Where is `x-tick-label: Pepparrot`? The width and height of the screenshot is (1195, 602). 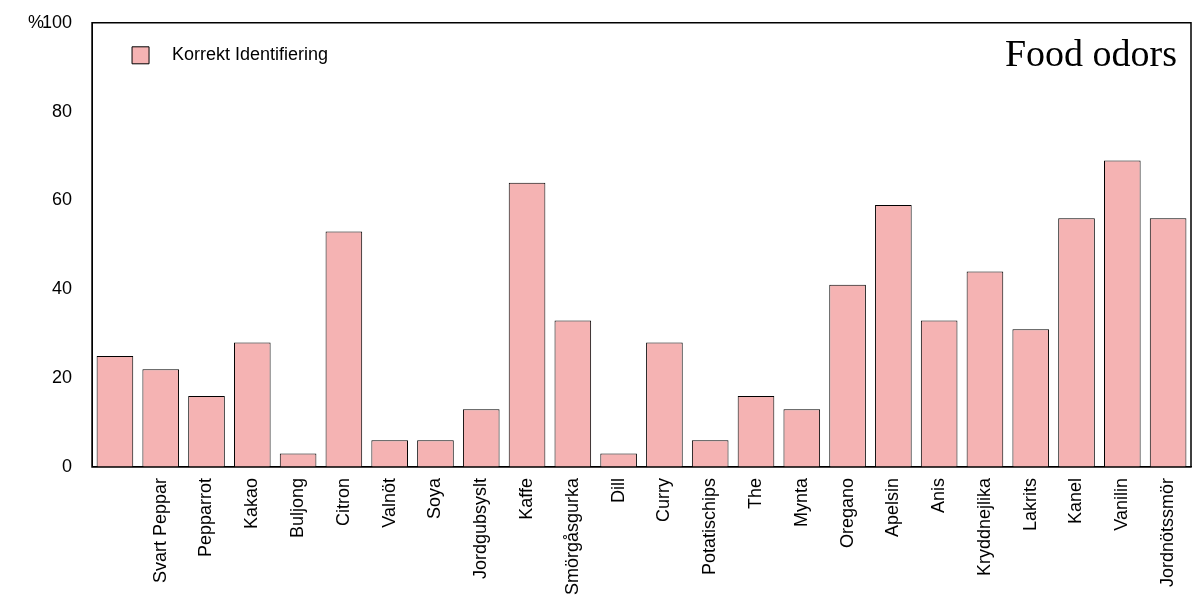
x-tick-label: Pepparrot is located at coordinates (205, 517).